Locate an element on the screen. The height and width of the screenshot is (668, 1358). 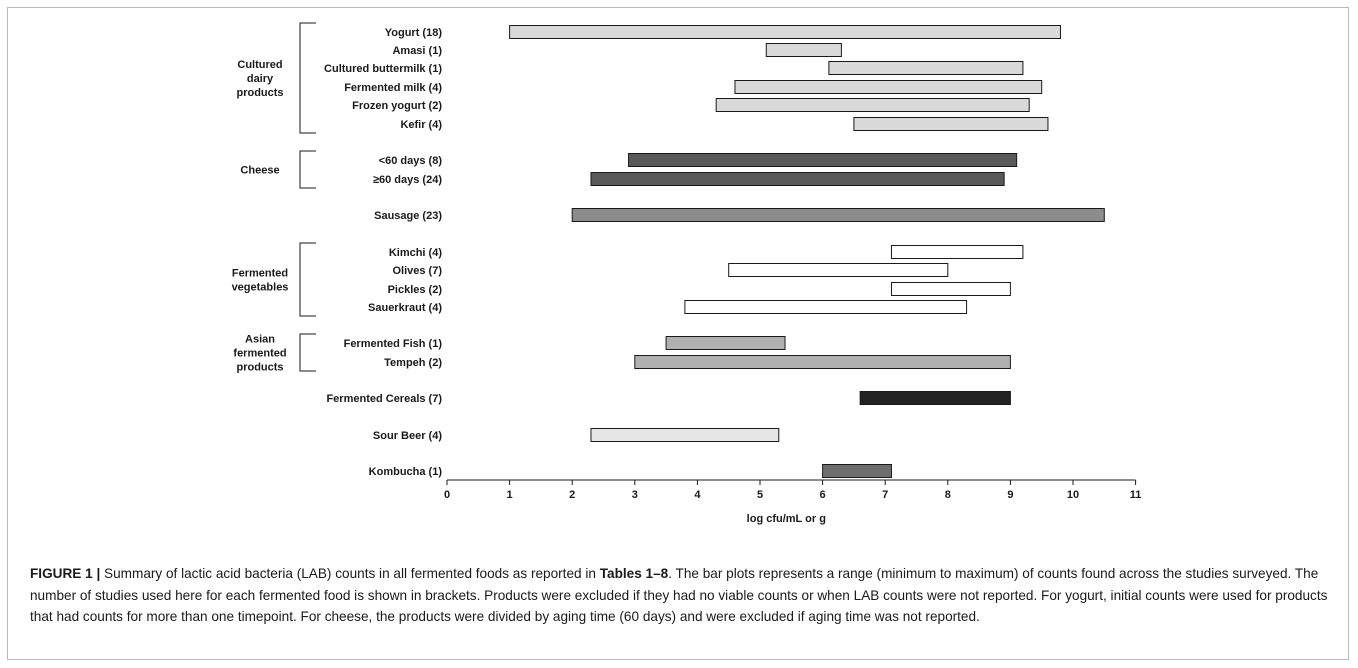
caption-figure-label: FIGURE 1 | is located at coordinates (65, 573).